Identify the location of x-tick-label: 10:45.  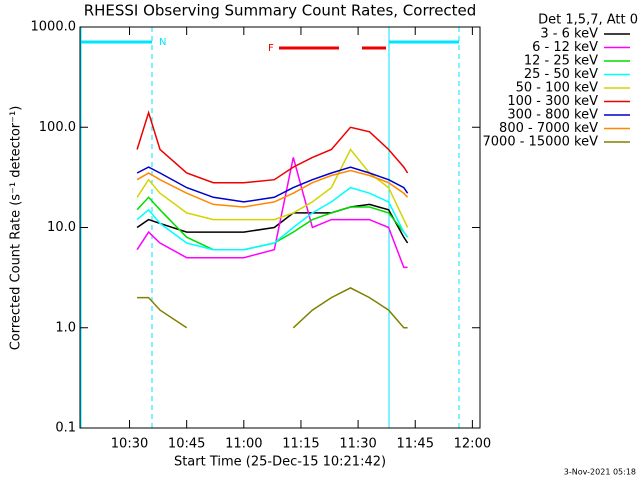
(186, 444).